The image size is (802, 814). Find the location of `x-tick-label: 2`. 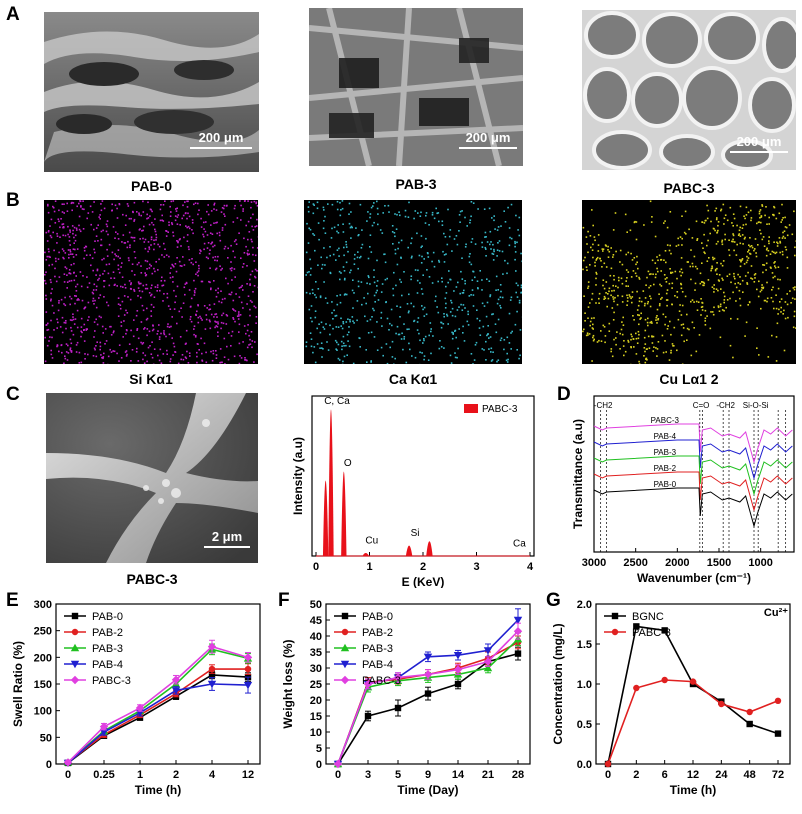

x-tick-label: 2 is located at coordinates (636, 775).